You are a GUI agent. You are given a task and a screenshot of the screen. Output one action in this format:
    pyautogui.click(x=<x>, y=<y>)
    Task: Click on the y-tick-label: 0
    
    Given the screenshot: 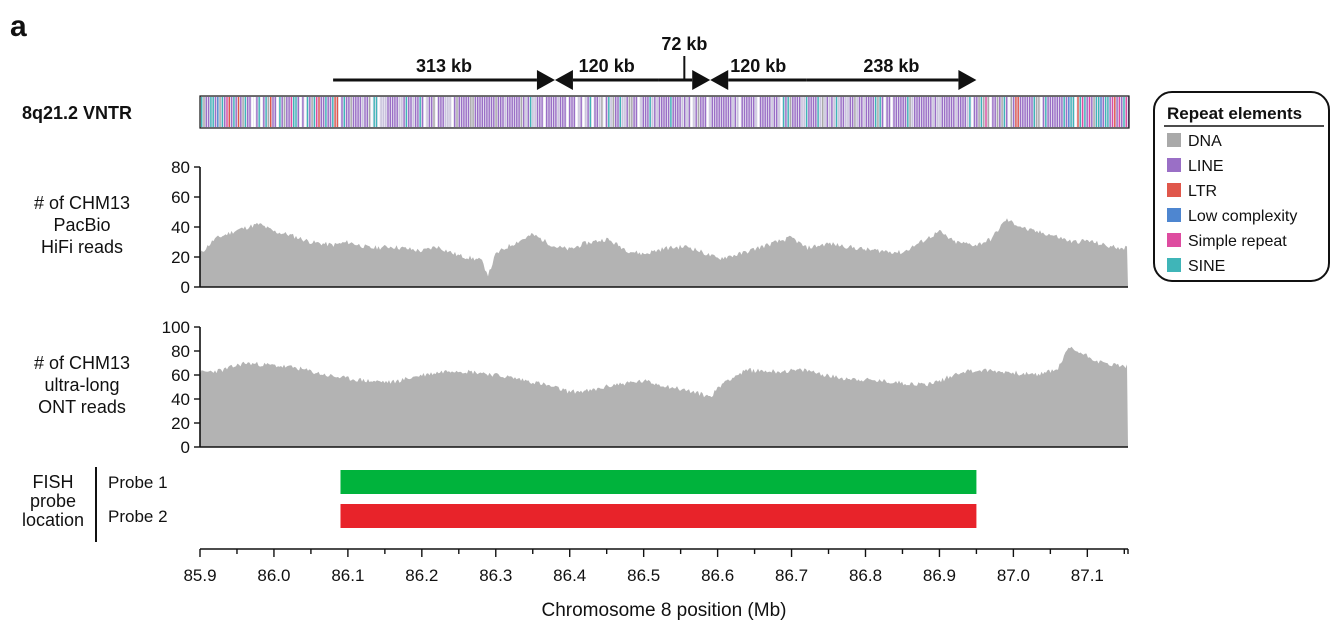 What is the action you would take?
    pyautogui.click(x=185, y=447)
    